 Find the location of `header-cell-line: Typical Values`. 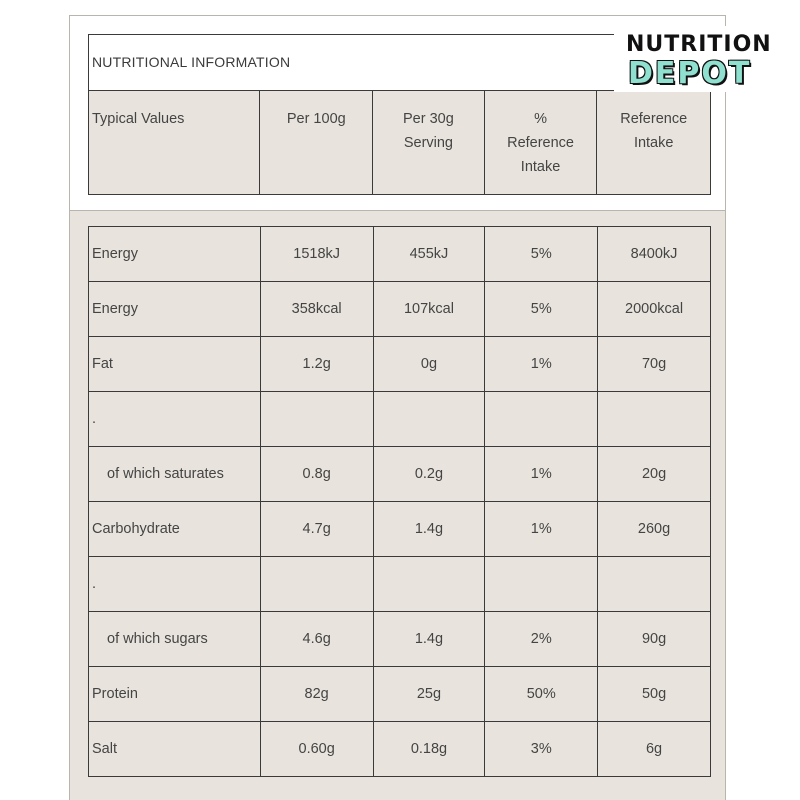

header-cell-line: Typical Values is located at coordinates (138, 119).